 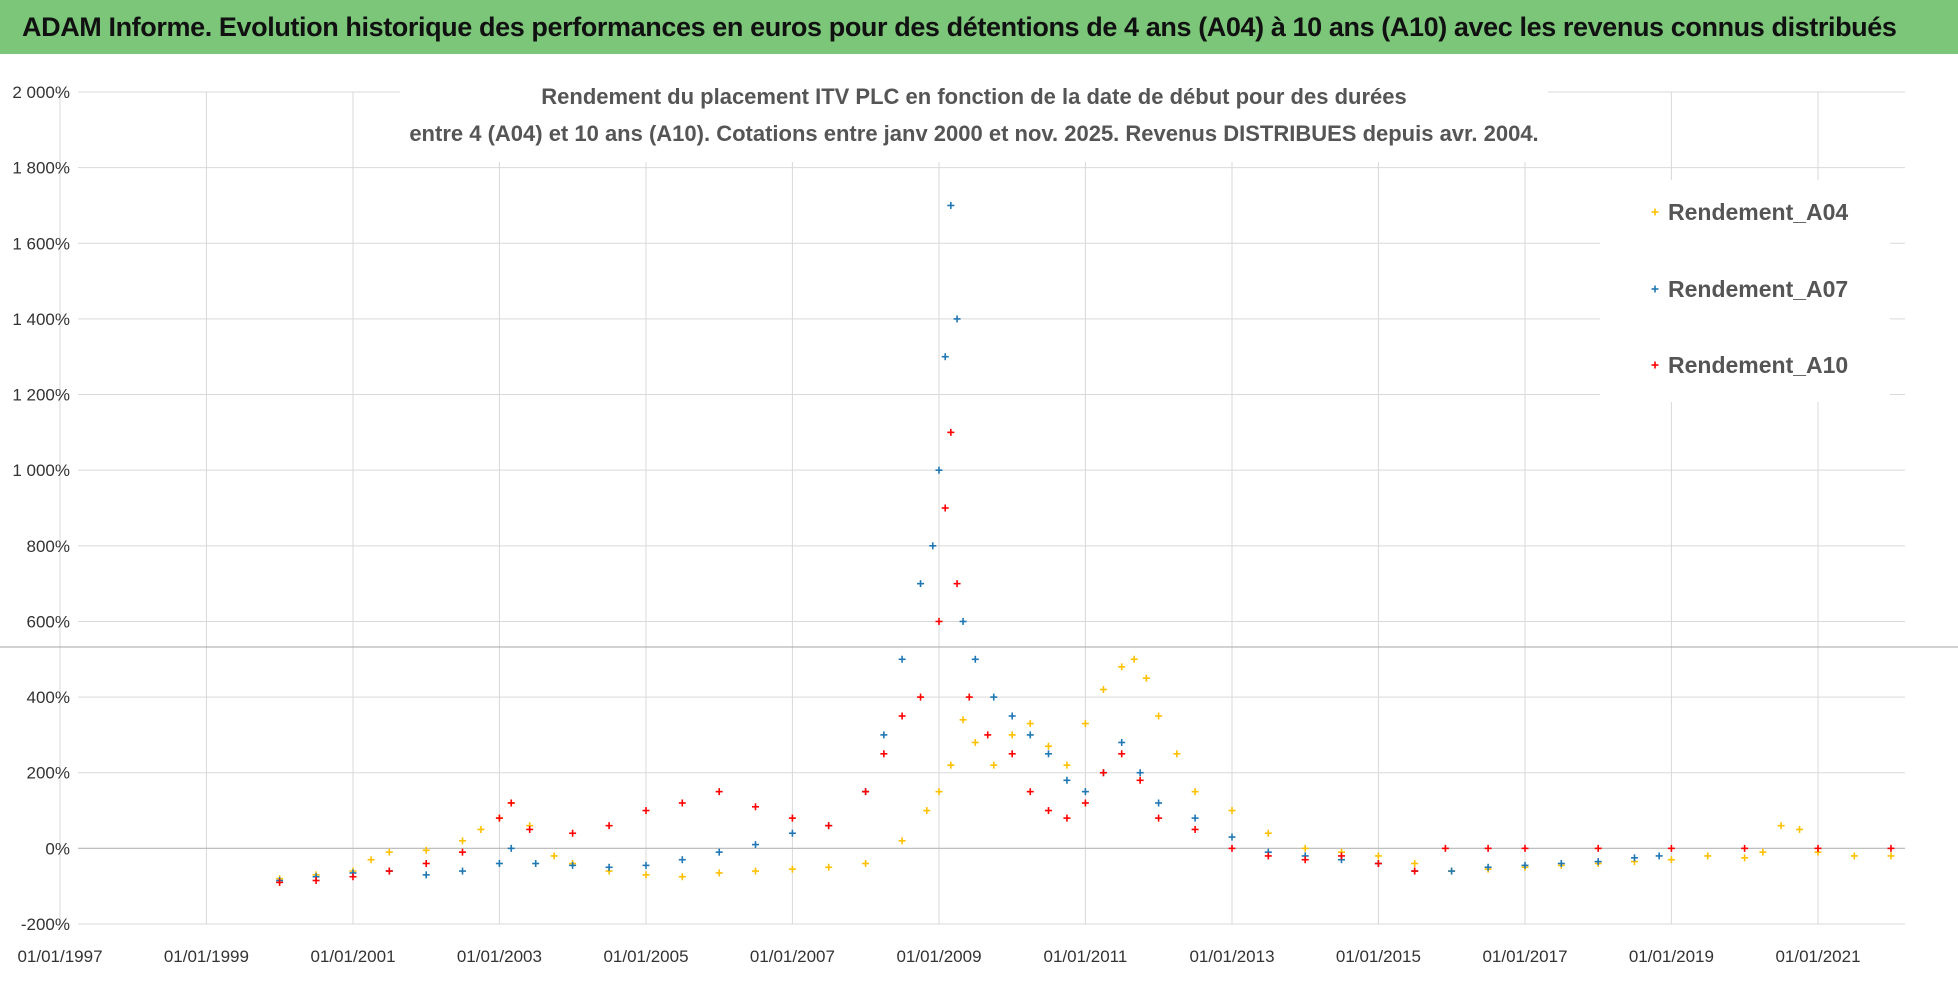 I want to click on y-tick-label: 0%, so click(x=57, y=848).